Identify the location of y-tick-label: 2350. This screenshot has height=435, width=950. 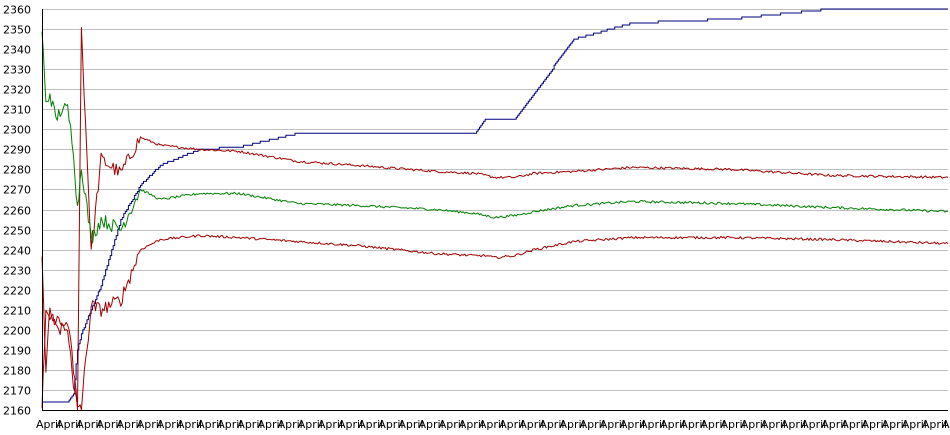
(17, 30).